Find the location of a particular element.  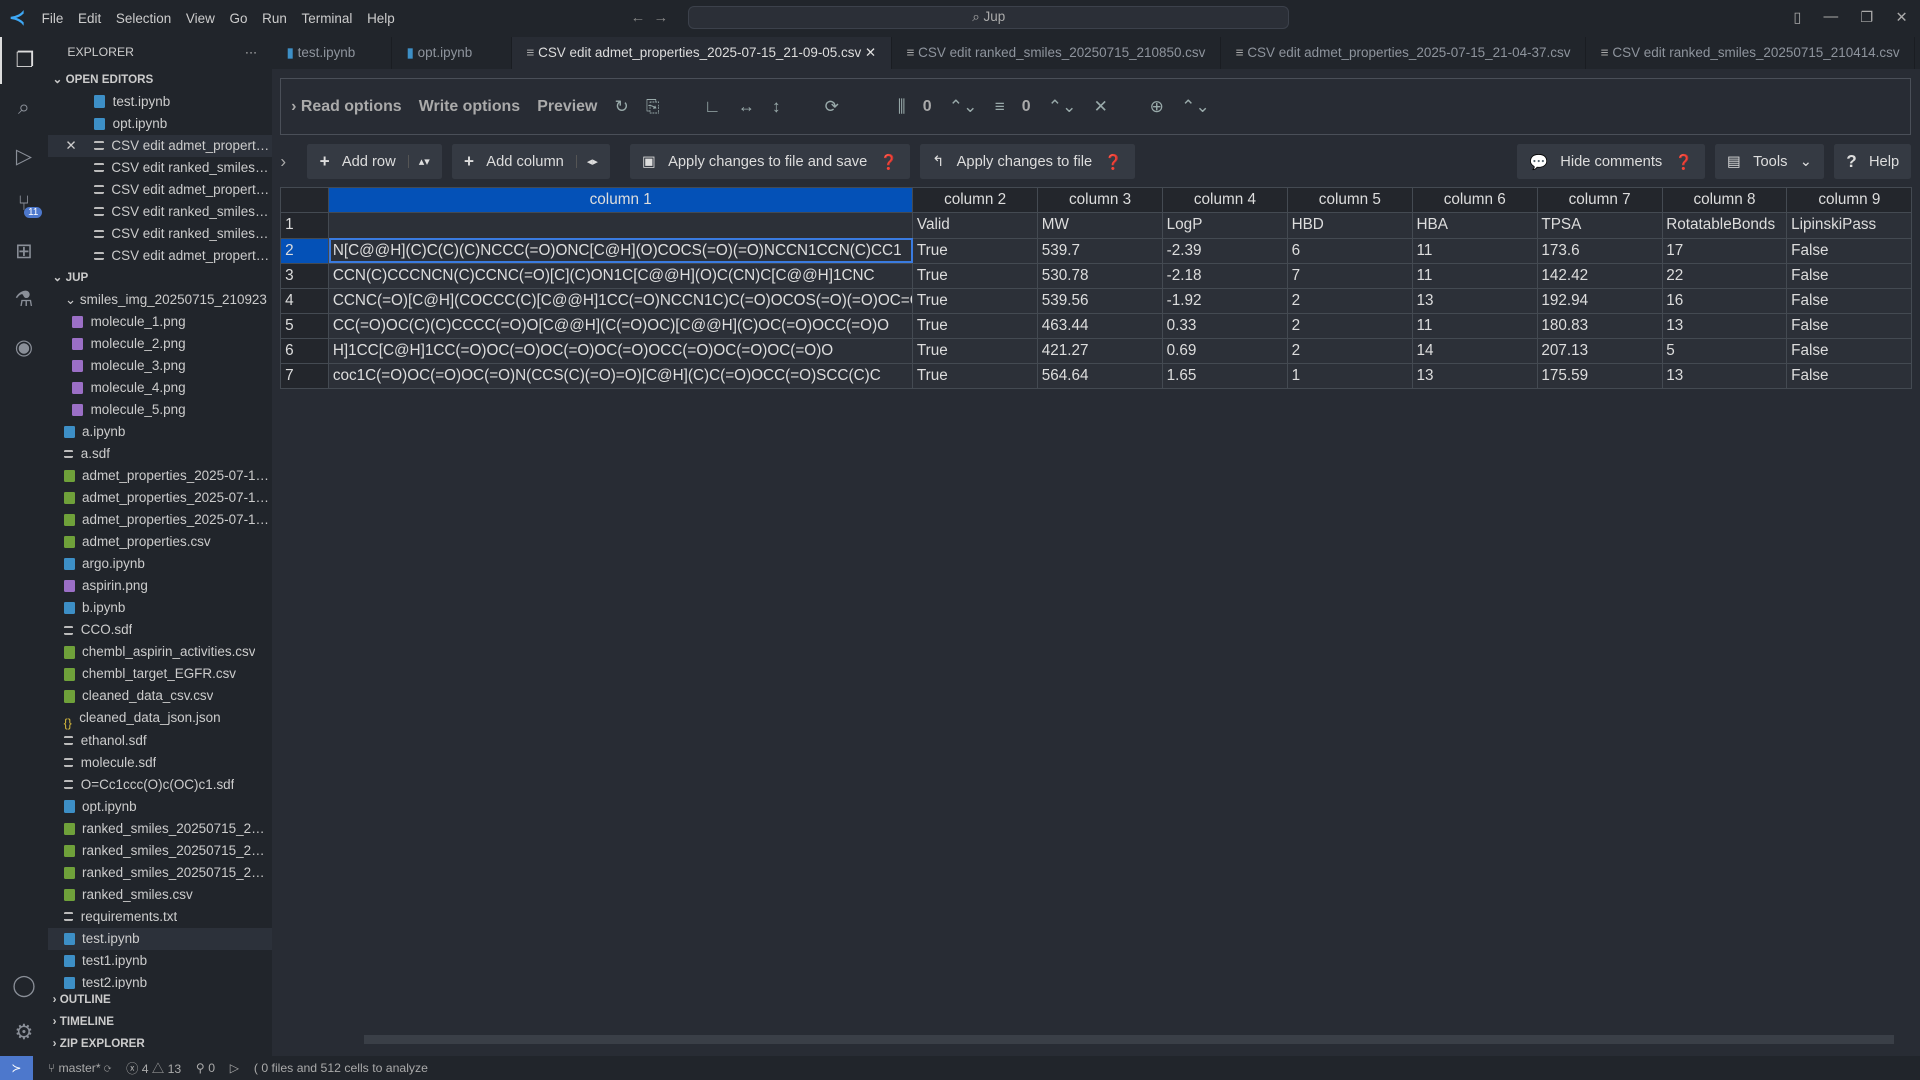

row-stepper-icon: ▴▾ is located at coordinates (418, 162).